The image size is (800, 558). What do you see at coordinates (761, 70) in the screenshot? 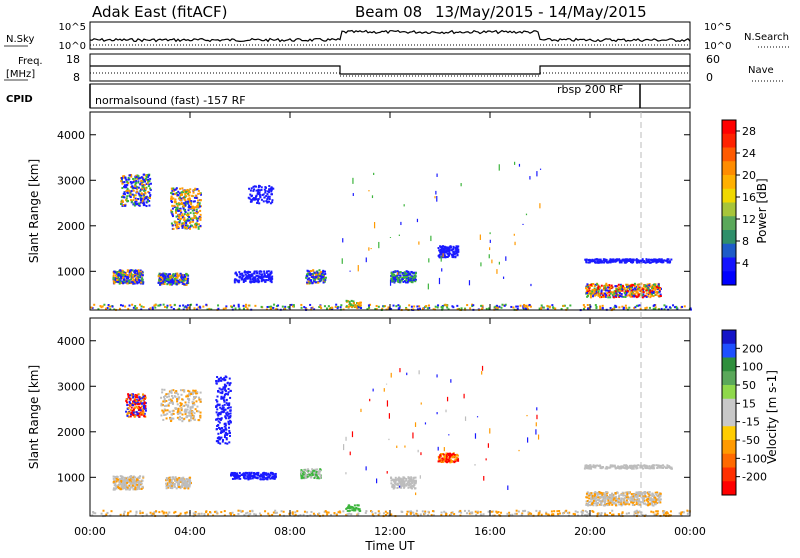
I see `nave-label: Nave` at bounding box center [761, 70].